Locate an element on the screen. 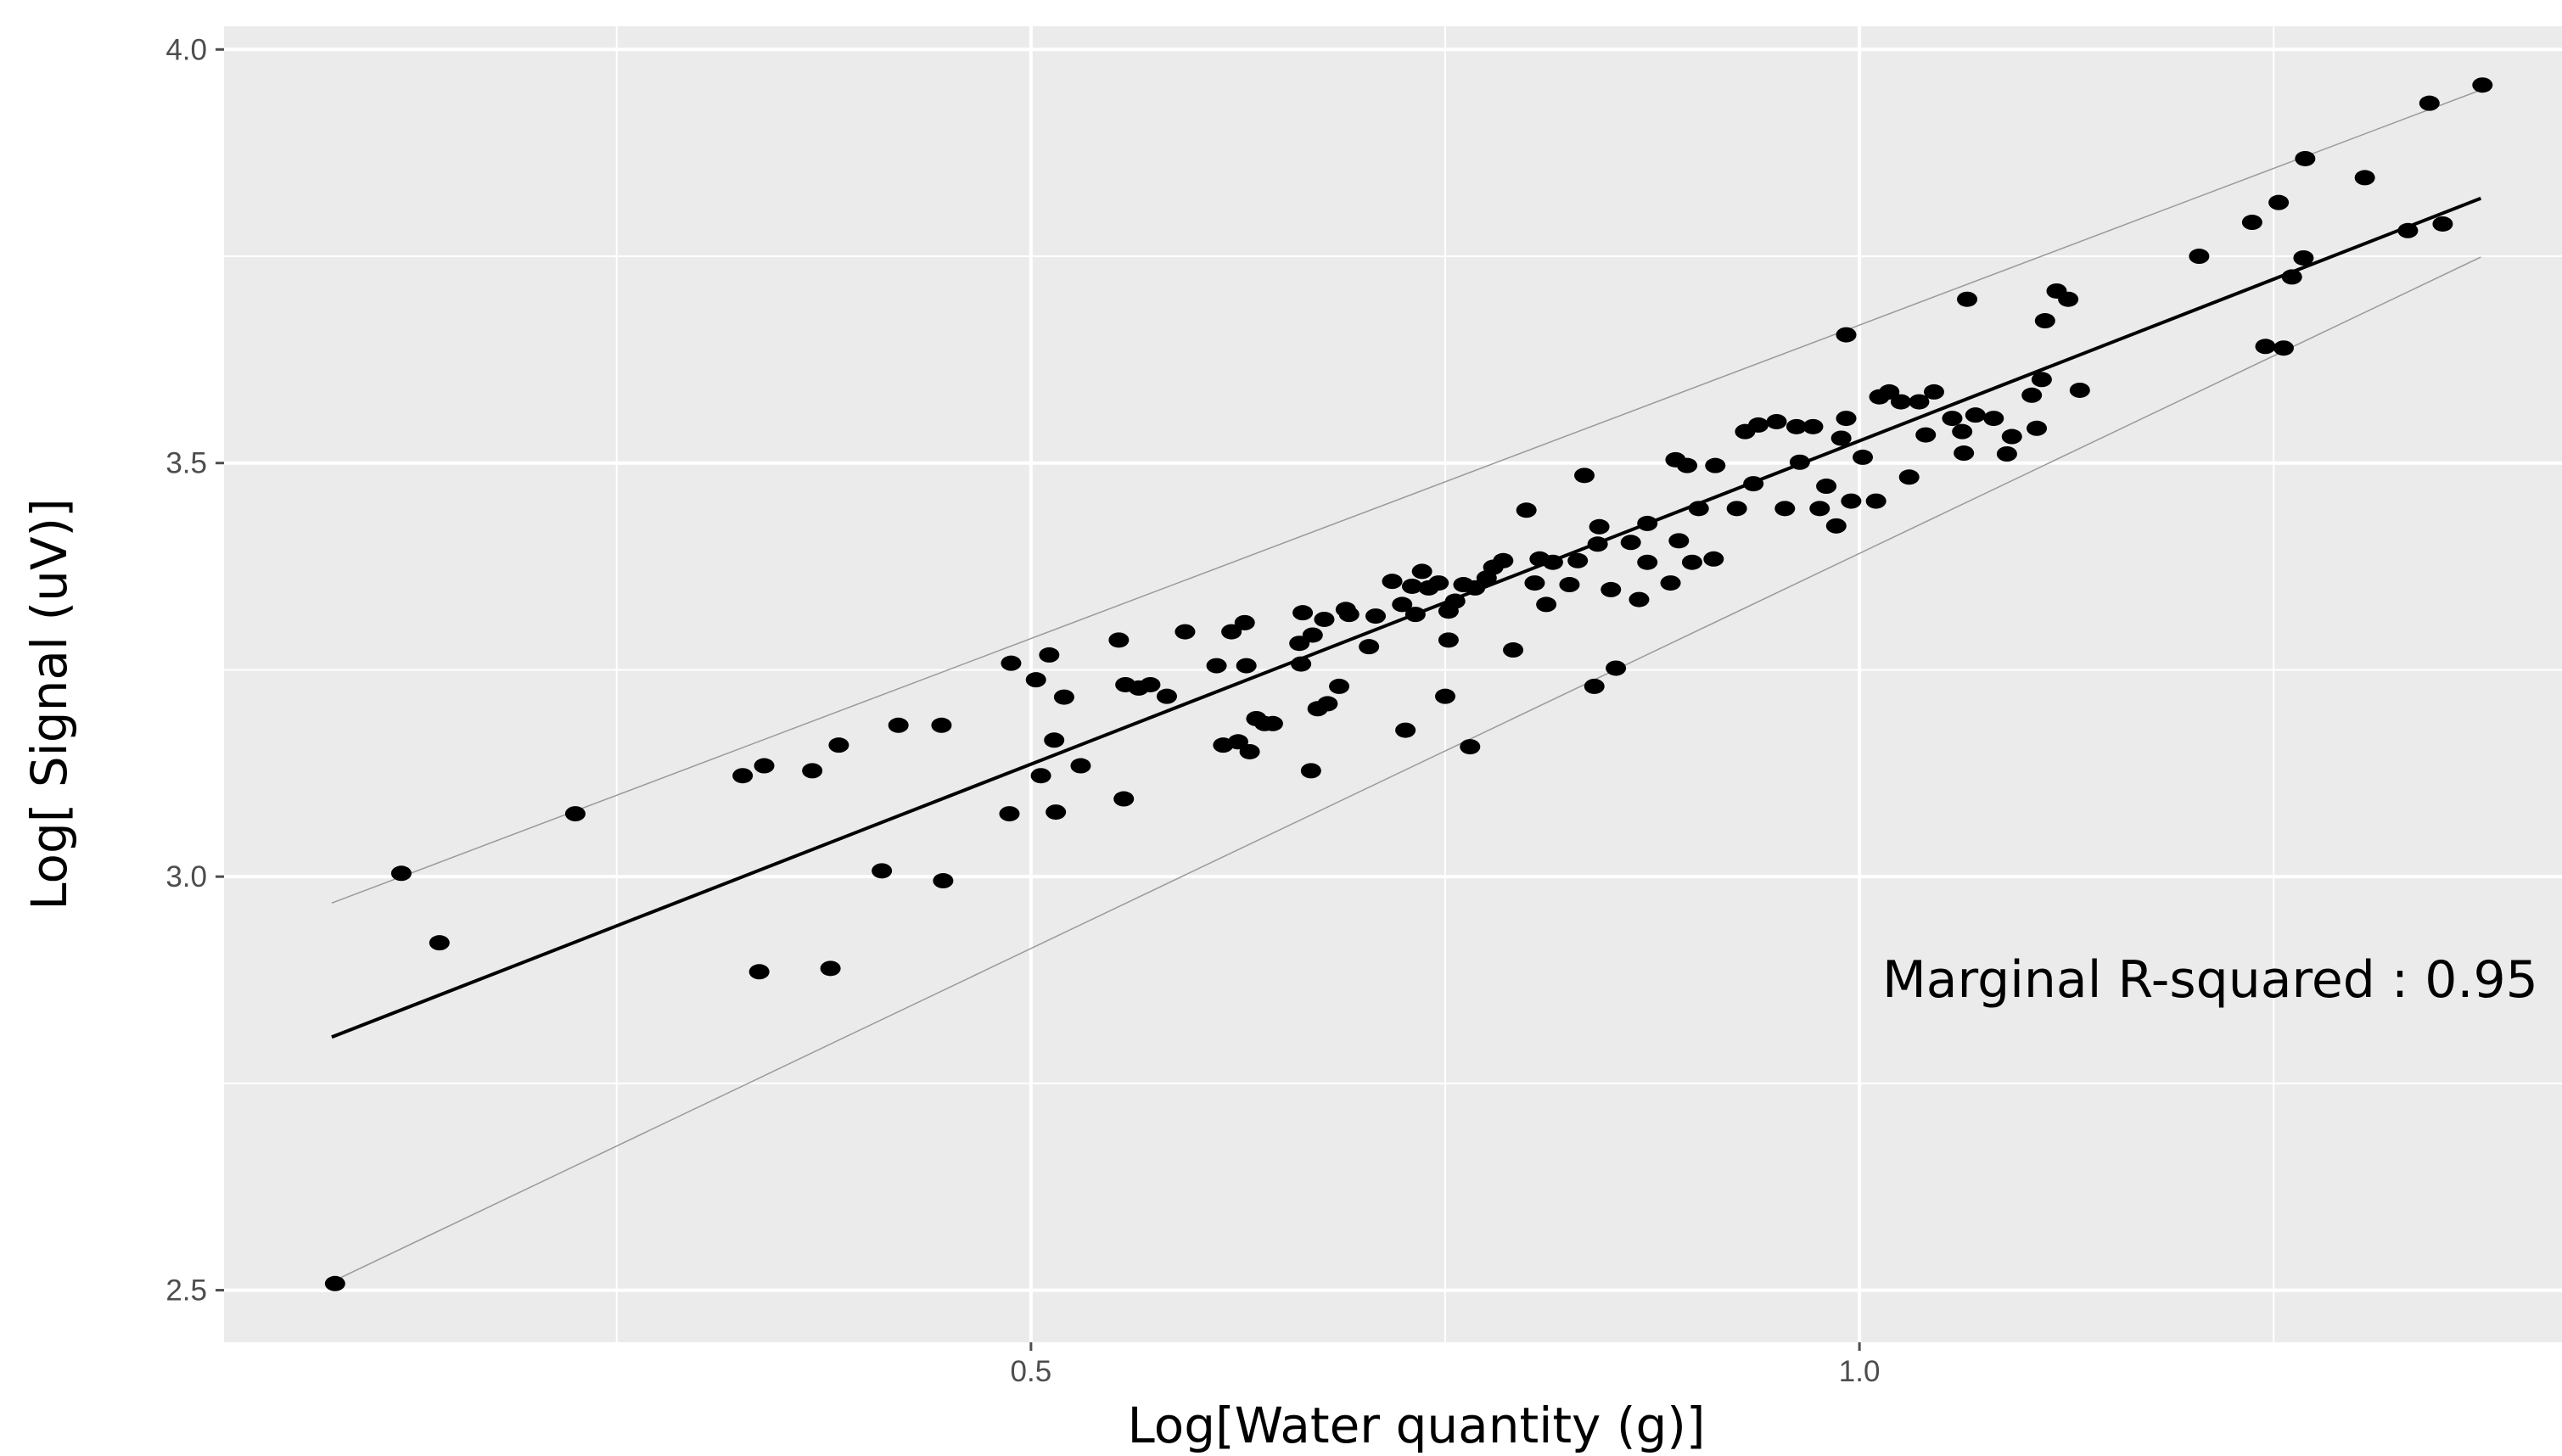  y-axis-title: Log[ Signal (uV)] is located at coordinates (49, 704).